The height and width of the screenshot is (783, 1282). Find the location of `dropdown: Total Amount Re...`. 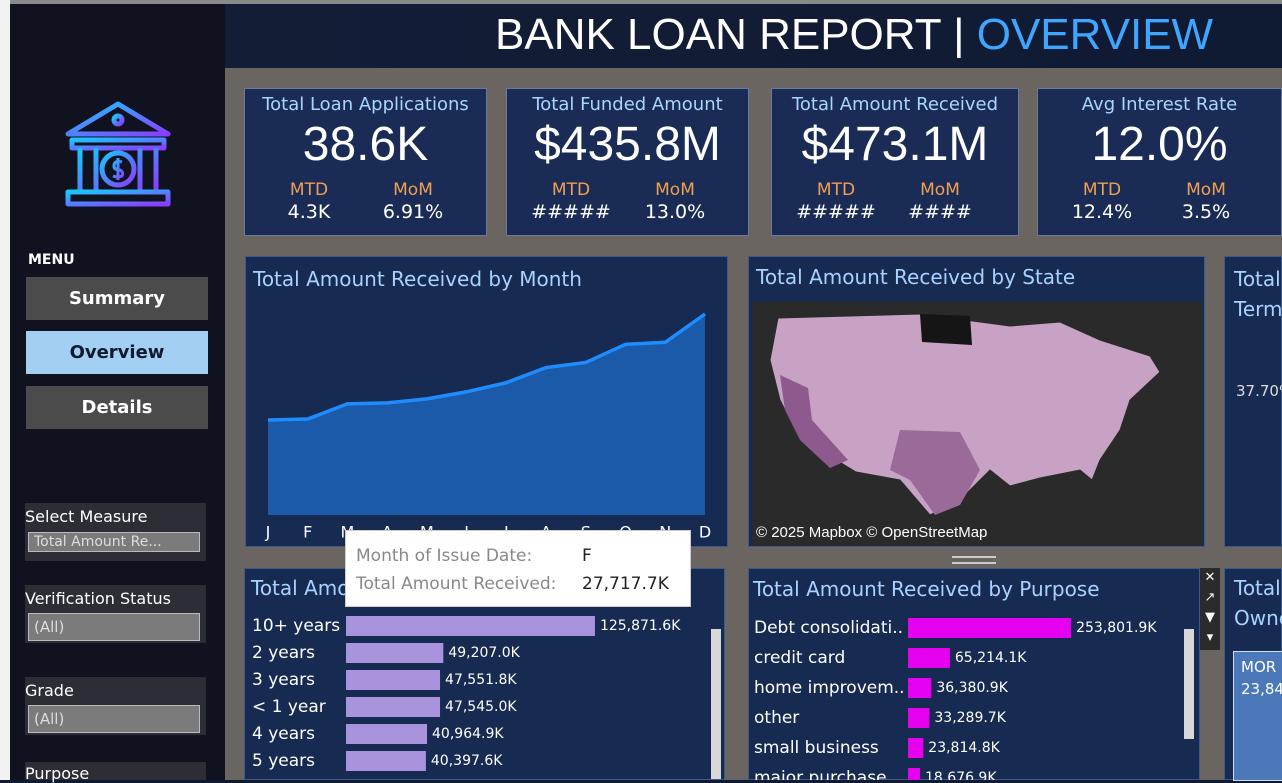

dropdown: Total Amount Re... is located at coordinates (114, 542).